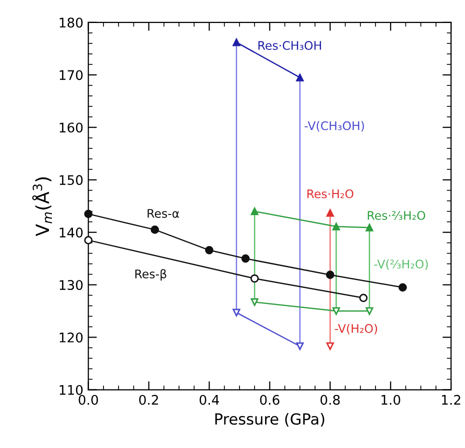  Describe the element at coordinates (71, 23) in the screenshot. I see `y-tick-label: 180` at that location.